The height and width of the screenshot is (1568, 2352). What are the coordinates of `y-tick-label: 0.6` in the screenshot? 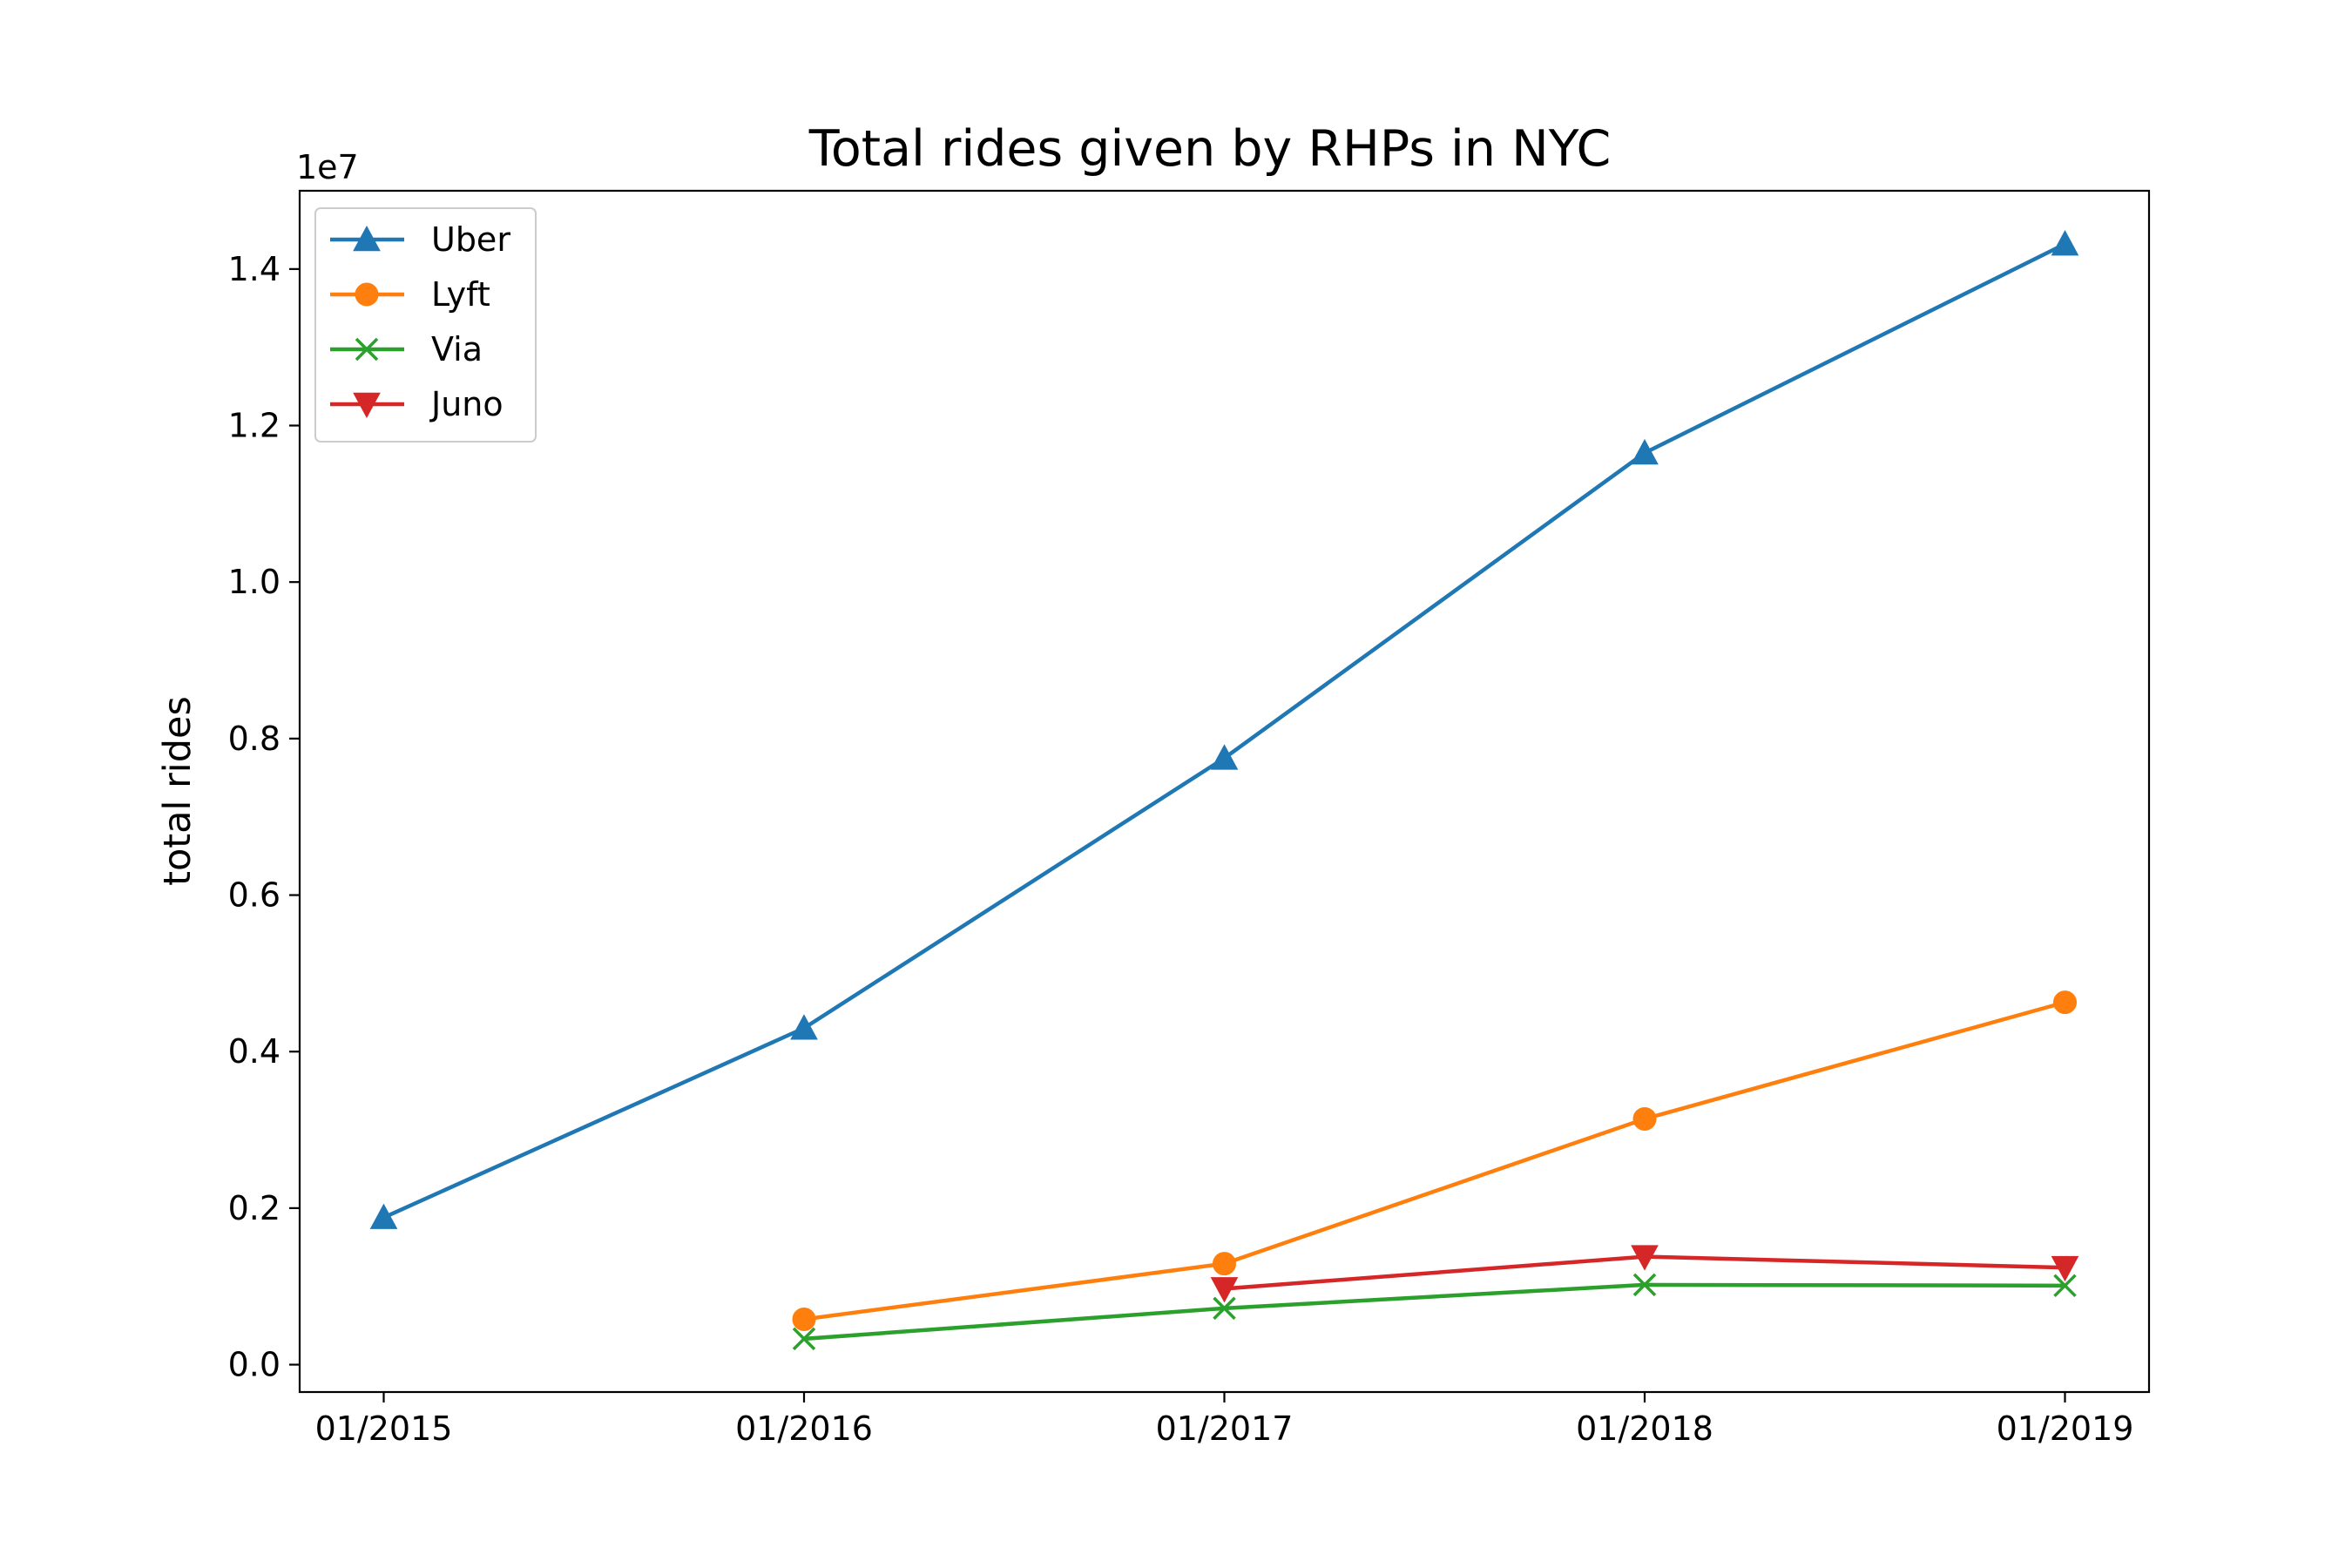 It's located at (254, 896).